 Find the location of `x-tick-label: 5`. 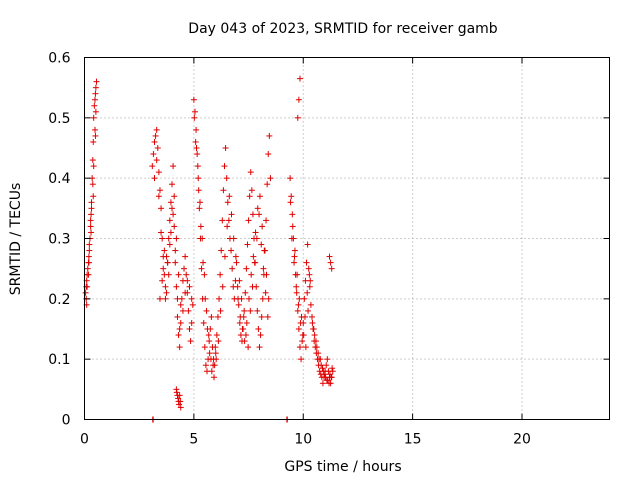

x-tick-label: 5 is located at coordinates (193, 440).